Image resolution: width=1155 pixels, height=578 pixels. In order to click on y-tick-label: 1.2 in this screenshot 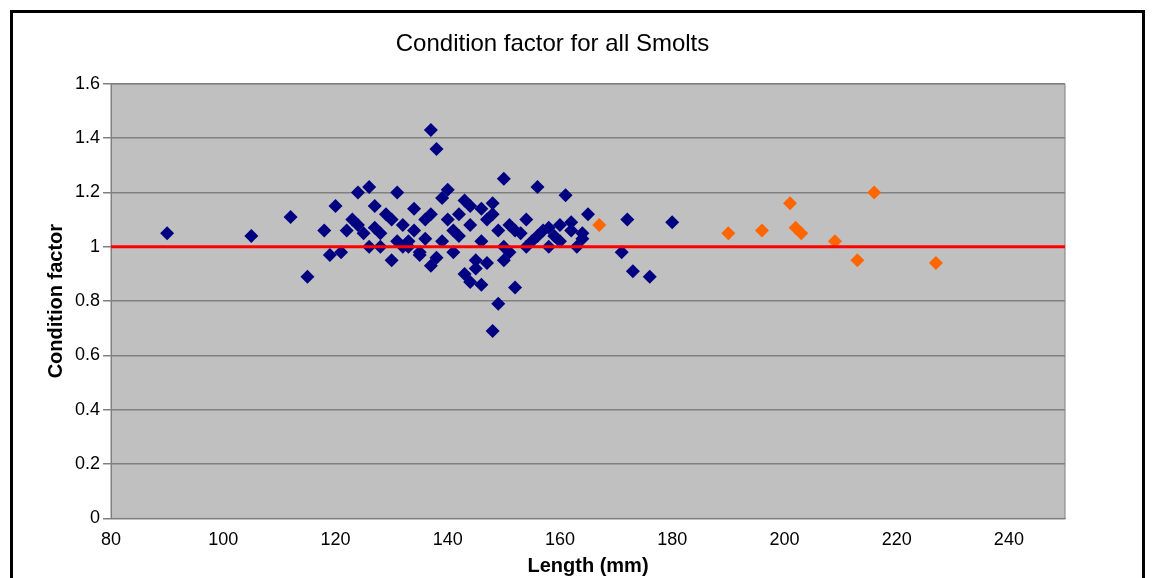, I will do `click(87, 191)`.